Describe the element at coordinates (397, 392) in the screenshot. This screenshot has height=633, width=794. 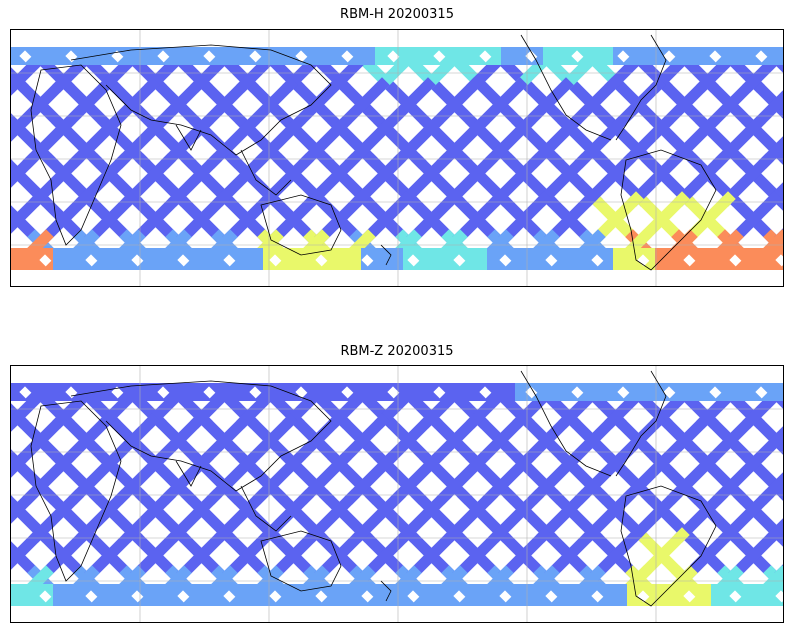
I see `zonal-band-north` at that location.